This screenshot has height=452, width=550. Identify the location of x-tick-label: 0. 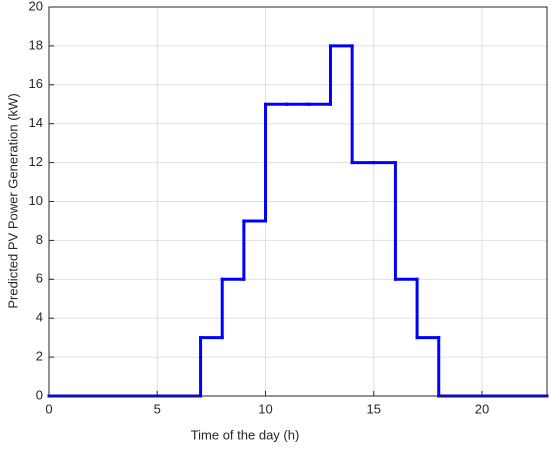
(48, 408).